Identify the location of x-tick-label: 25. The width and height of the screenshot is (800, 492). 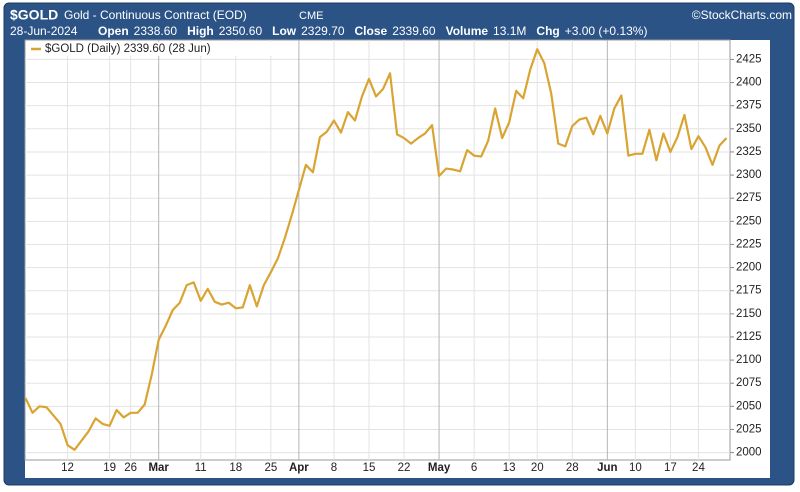
(270, 468).